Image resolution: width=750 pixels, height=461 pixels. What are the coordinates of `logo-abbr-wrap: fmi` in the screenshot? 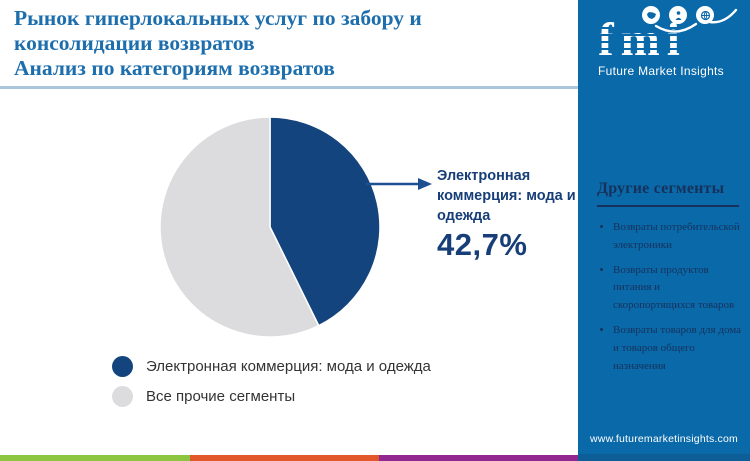 It's located at (669, 40).